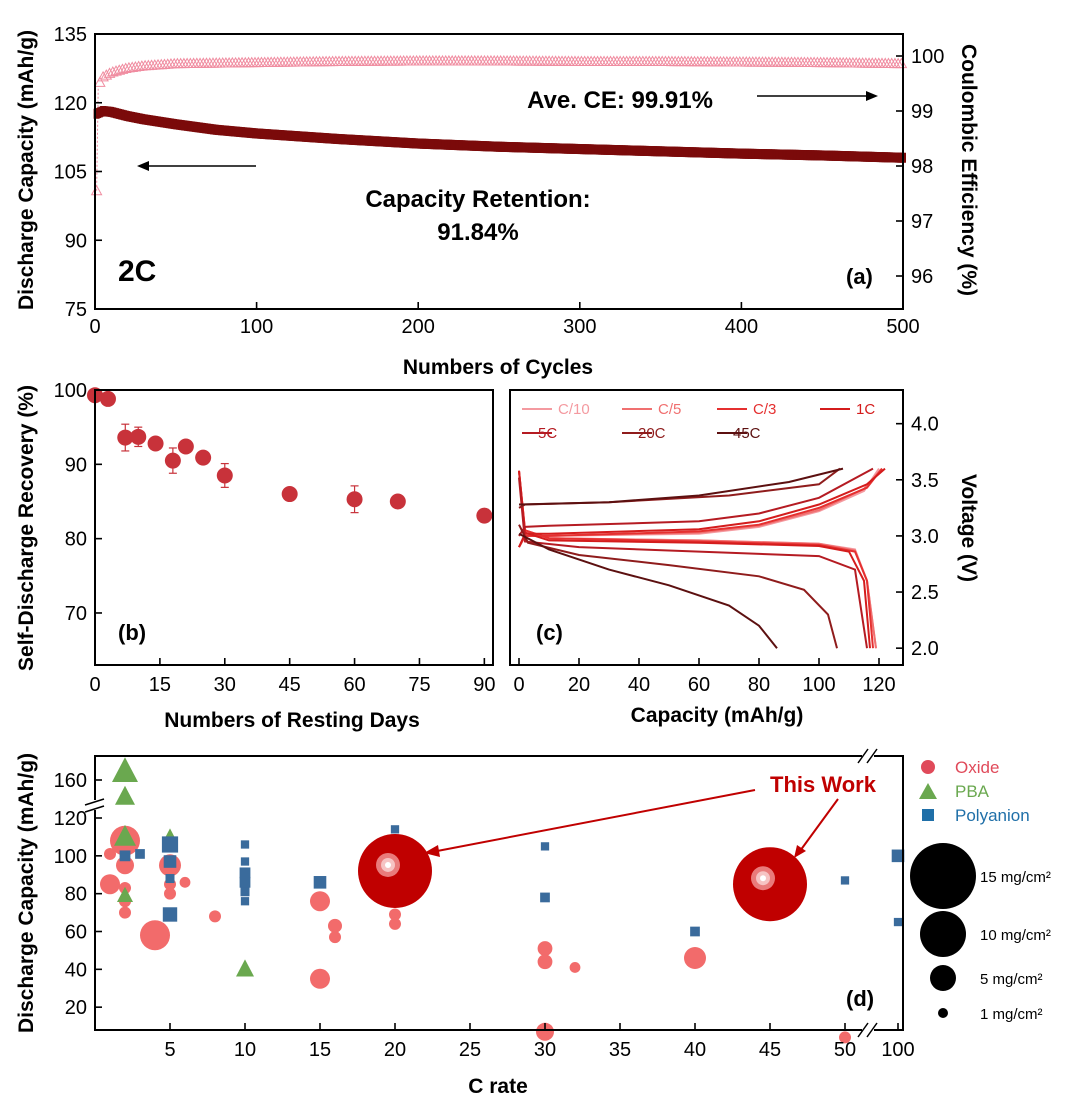 The height and width of the screenshot is (1099, 1070). Describe the element at coordinates (620, 1050) in the screenshot. I see `panel-d-xtick-label: 35` at that location.